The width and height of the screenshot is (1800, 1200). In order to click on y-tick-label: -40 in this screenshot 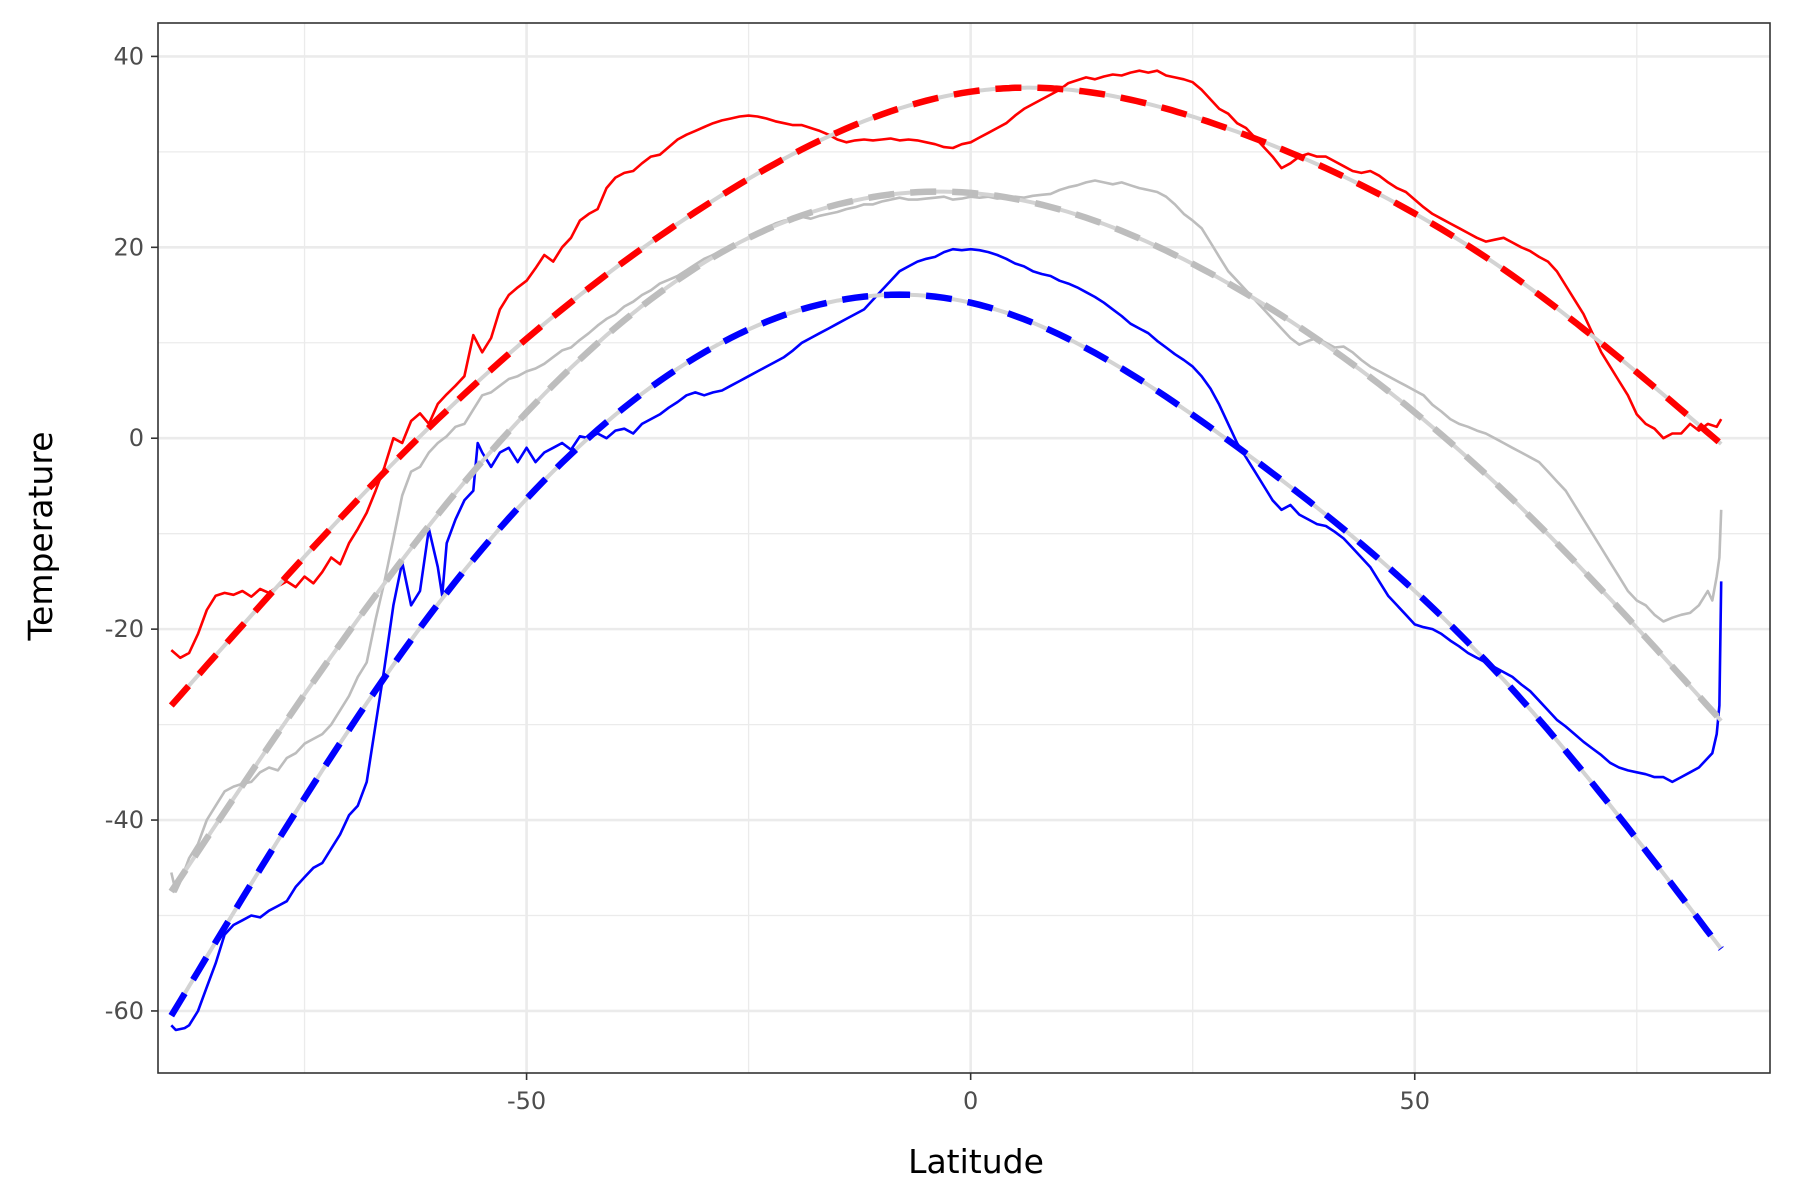, I will do `click(124, 820)`.